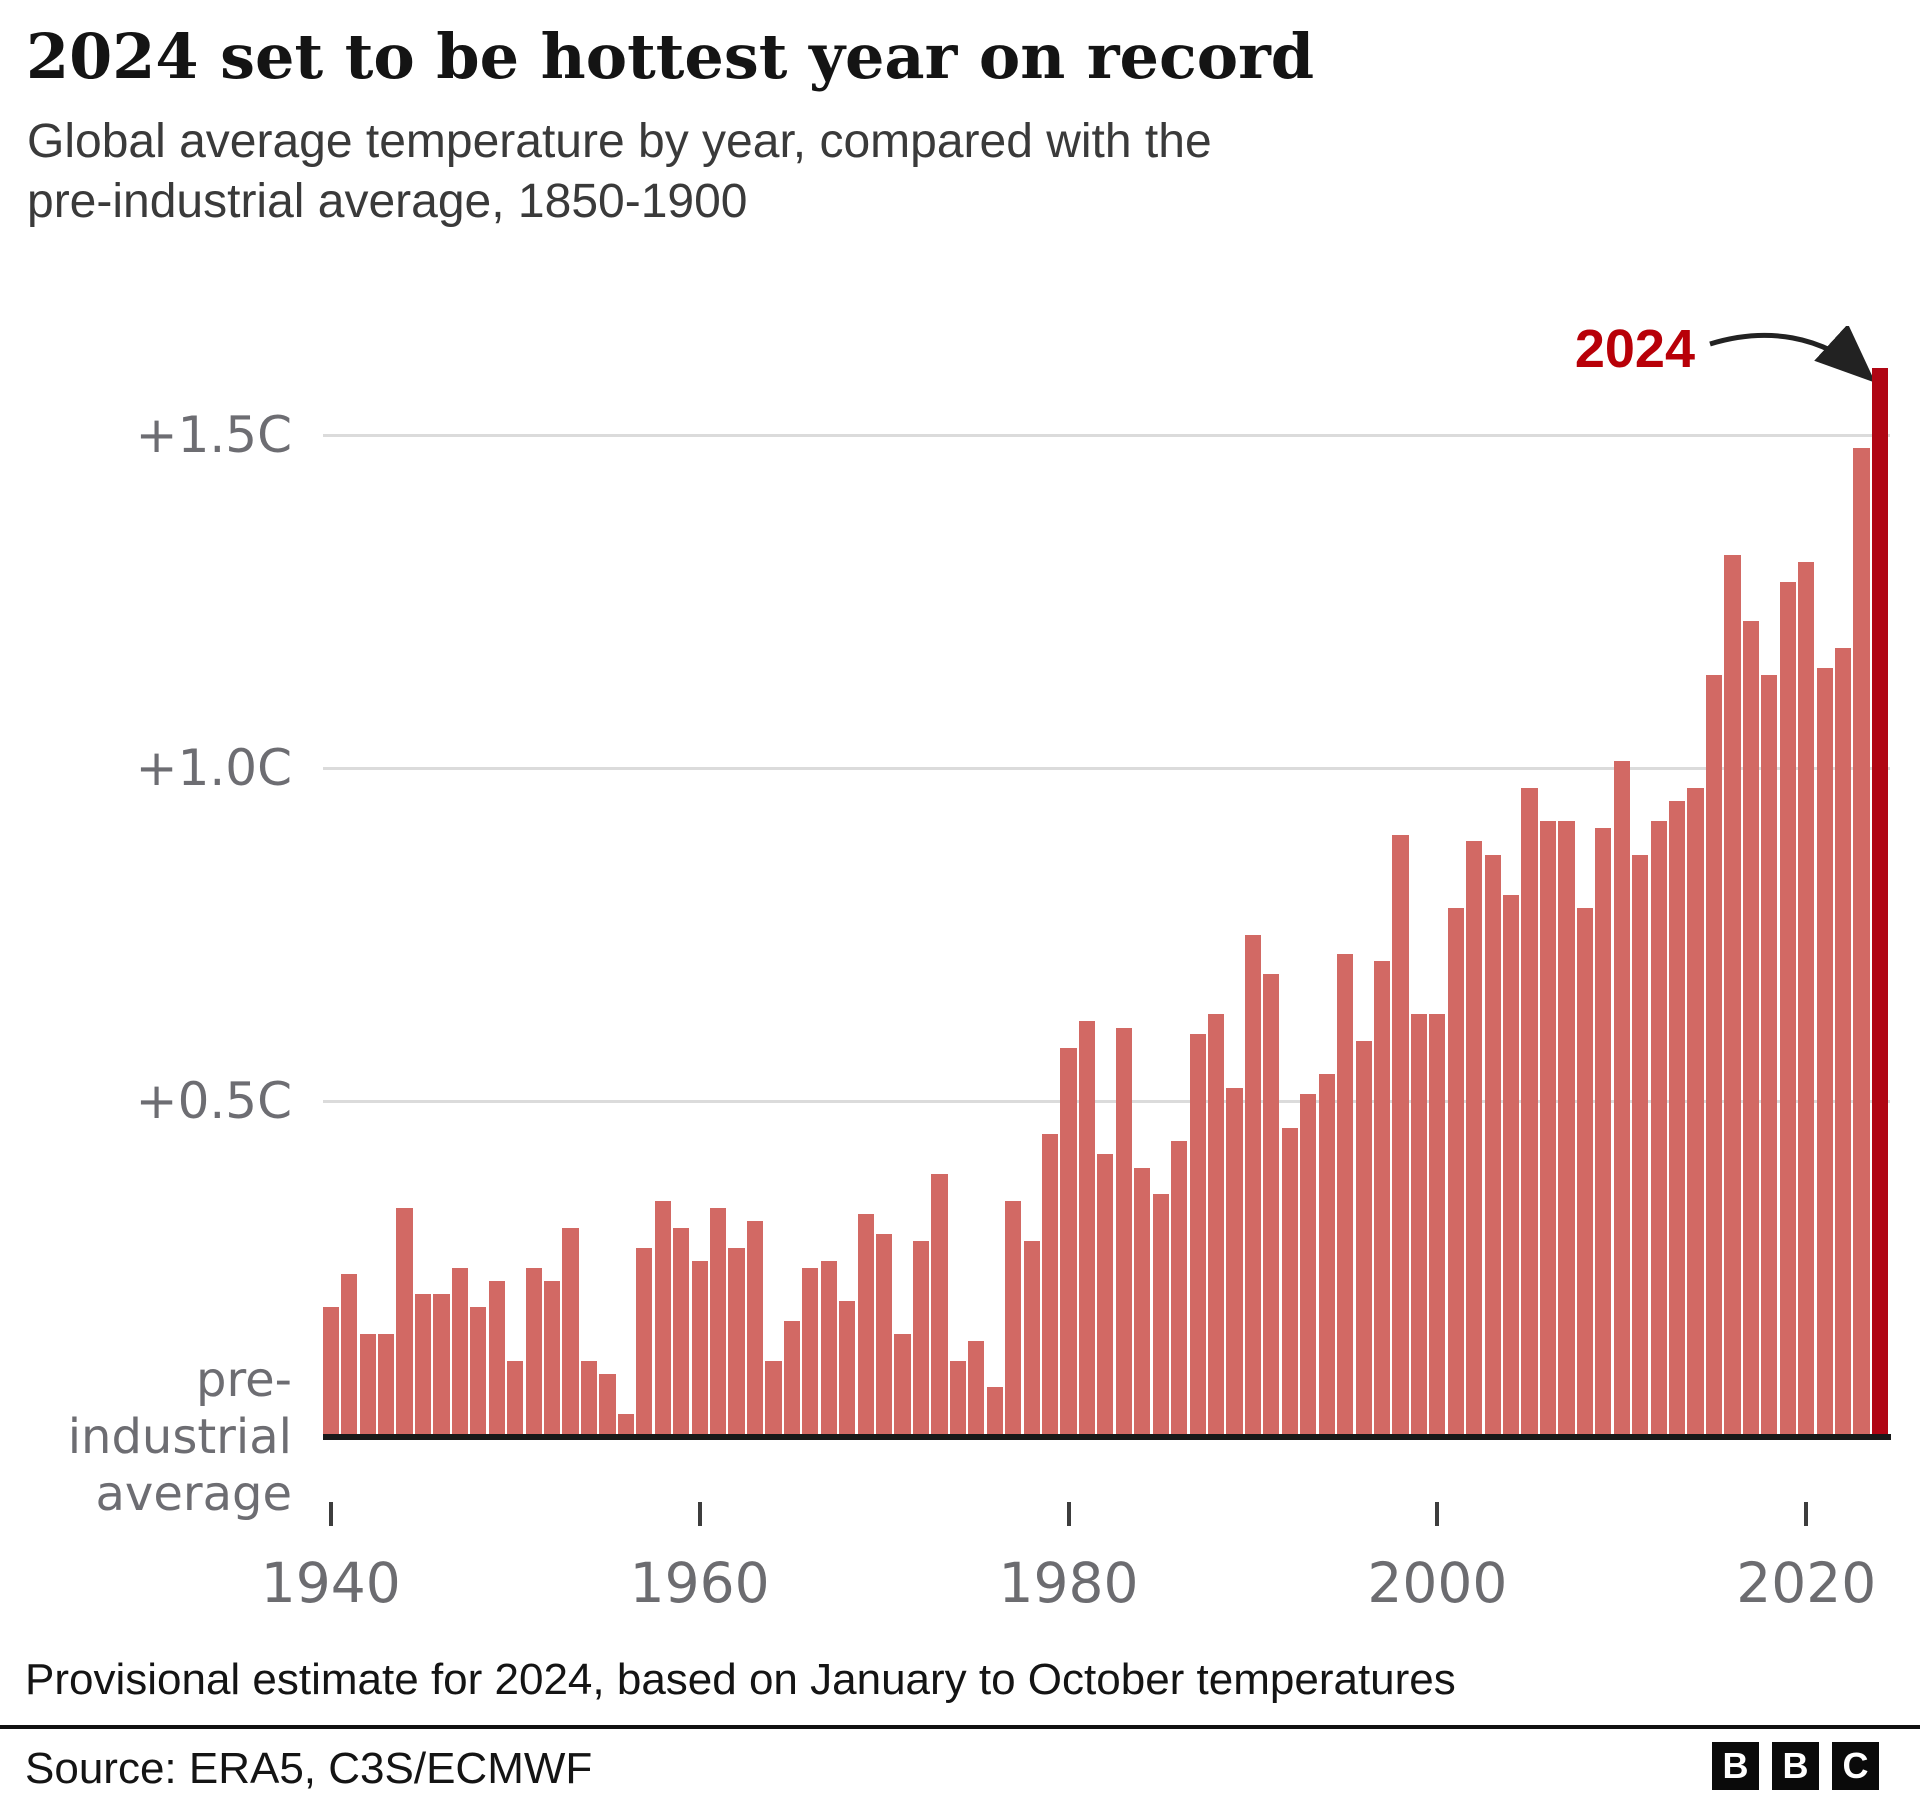 The height and width of the screenshot is (1800, 1920). What do you see at coordinates (1621, 1097) in the screenshot?
I see `bar-2010` at bounding box center [1621, 1097].